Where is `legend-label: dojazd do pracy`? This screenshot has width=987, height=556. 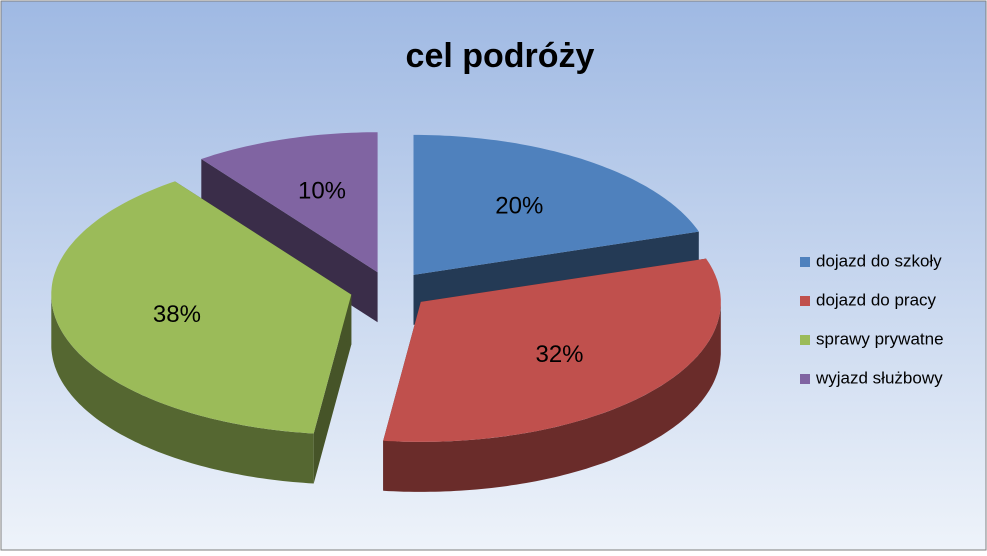 legend-label: dojazd do pracy is located at coordinates (876, 299).